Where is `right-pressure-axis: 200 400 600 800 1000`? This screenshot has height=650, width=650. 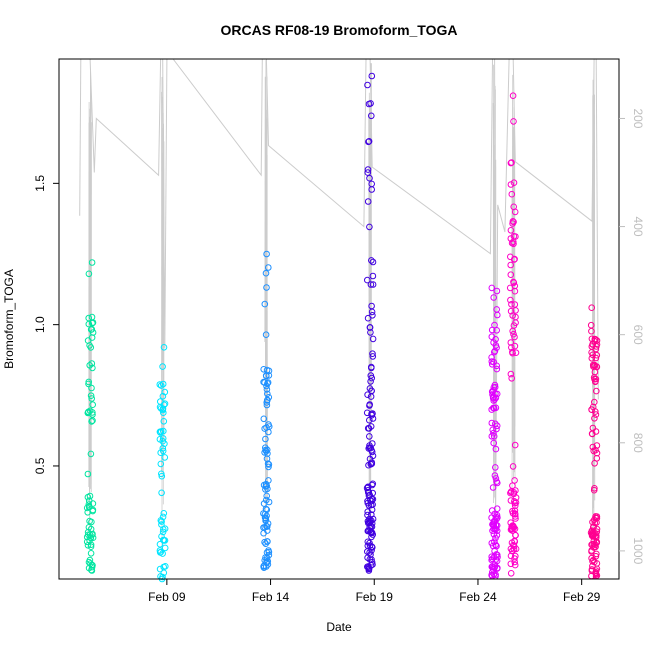 right-pressure-axis: 200 400 600 800 1000 is located at coordinates (632, 336).